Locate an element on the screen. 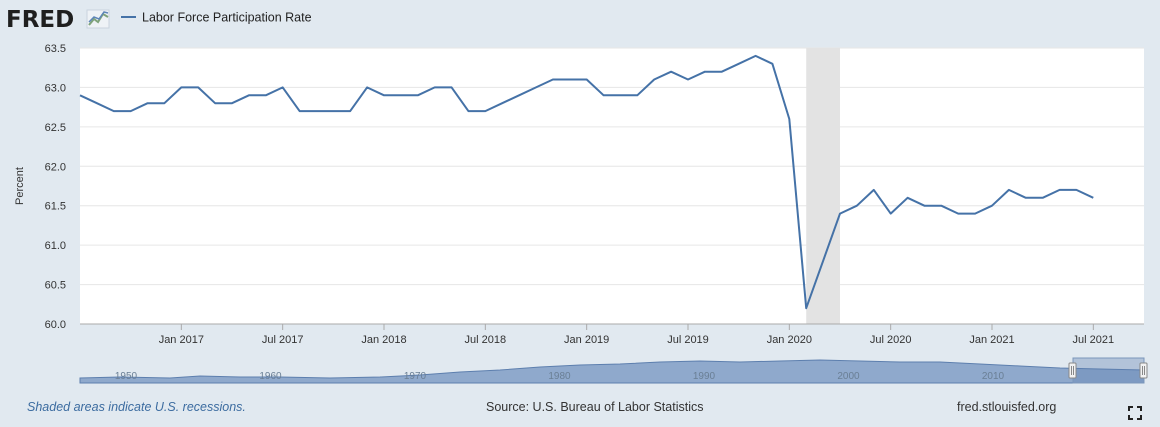  y-tick-label: 60.5 is located at coordinates (55, 286).